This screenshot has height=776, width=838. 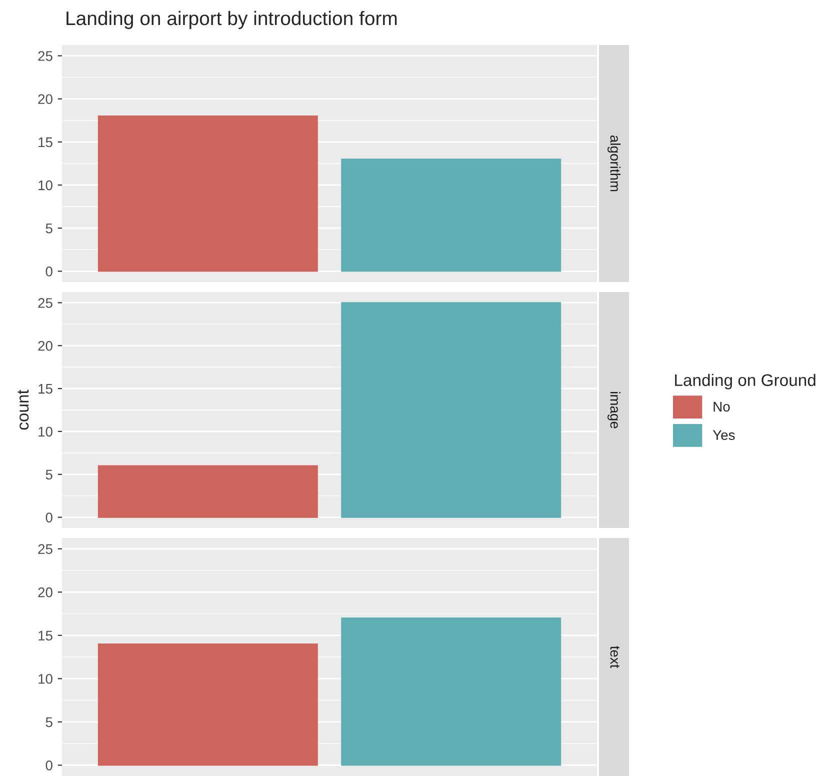 What do you see at coordinates (614, 410) in the screenshot?
I see `text: image` at bounding box center [614, 410].